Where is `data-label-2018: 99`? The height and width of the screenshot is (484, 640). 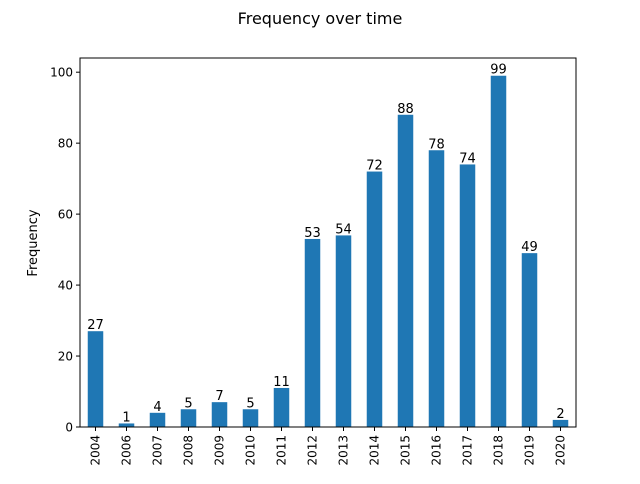
data-label-2018: 99 is located at coordinates (498, 70).